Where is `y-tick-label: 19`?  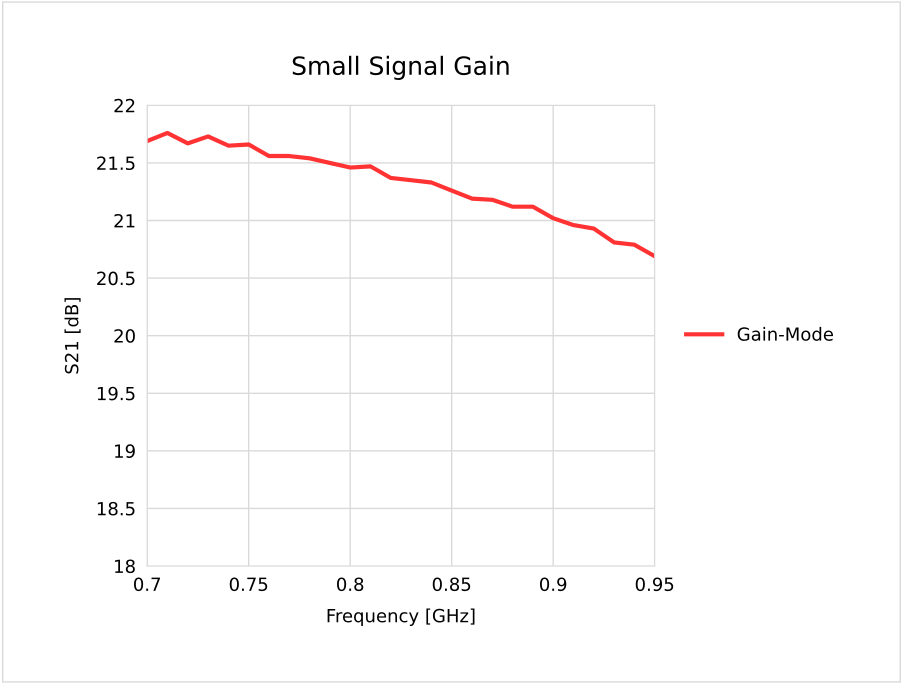 y-tick-label: 19 is located at coordinates (125, 451).